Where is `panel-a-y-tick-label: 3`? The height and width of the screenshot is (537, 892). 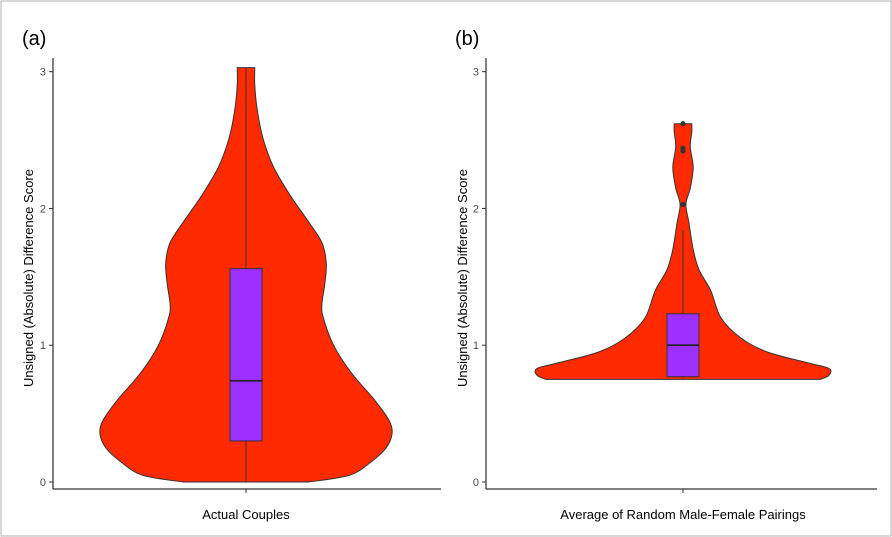
panel-a-y-tick-label: 3 is located at coordinates (43, 73).